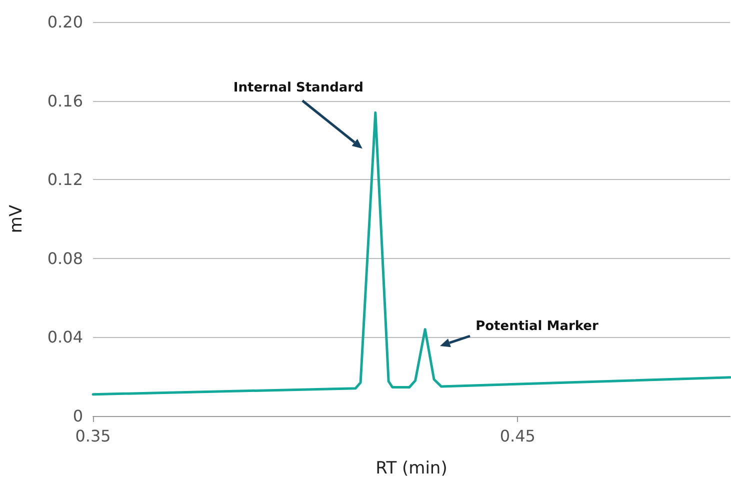 This screenshot has height=482, width=731. What do you see at coordinates (65, 337) in the screenshot?
I see `y-tick-label: 0.04` at bounding box center [65, 337].